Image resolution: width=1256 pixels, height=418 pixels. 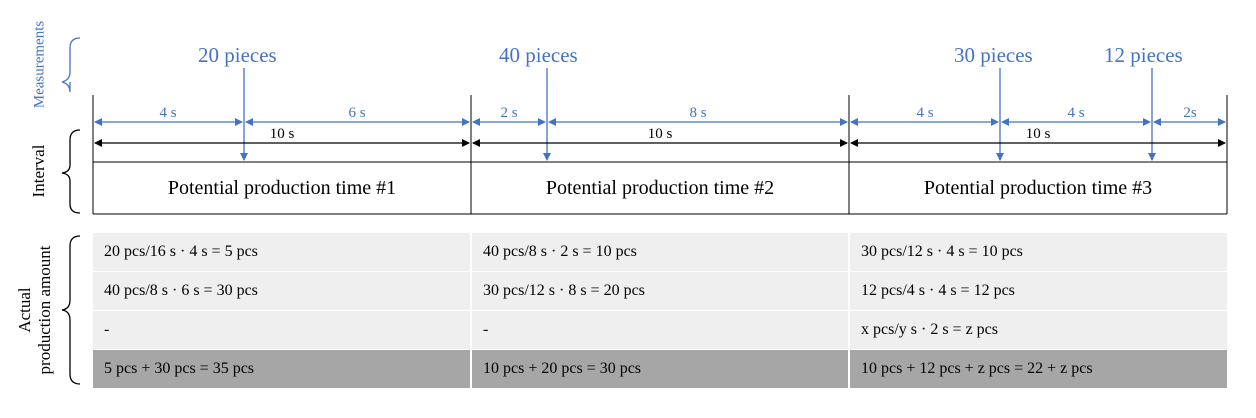 I want to click on duration-label: 2 s, so click(x=509, y=113).